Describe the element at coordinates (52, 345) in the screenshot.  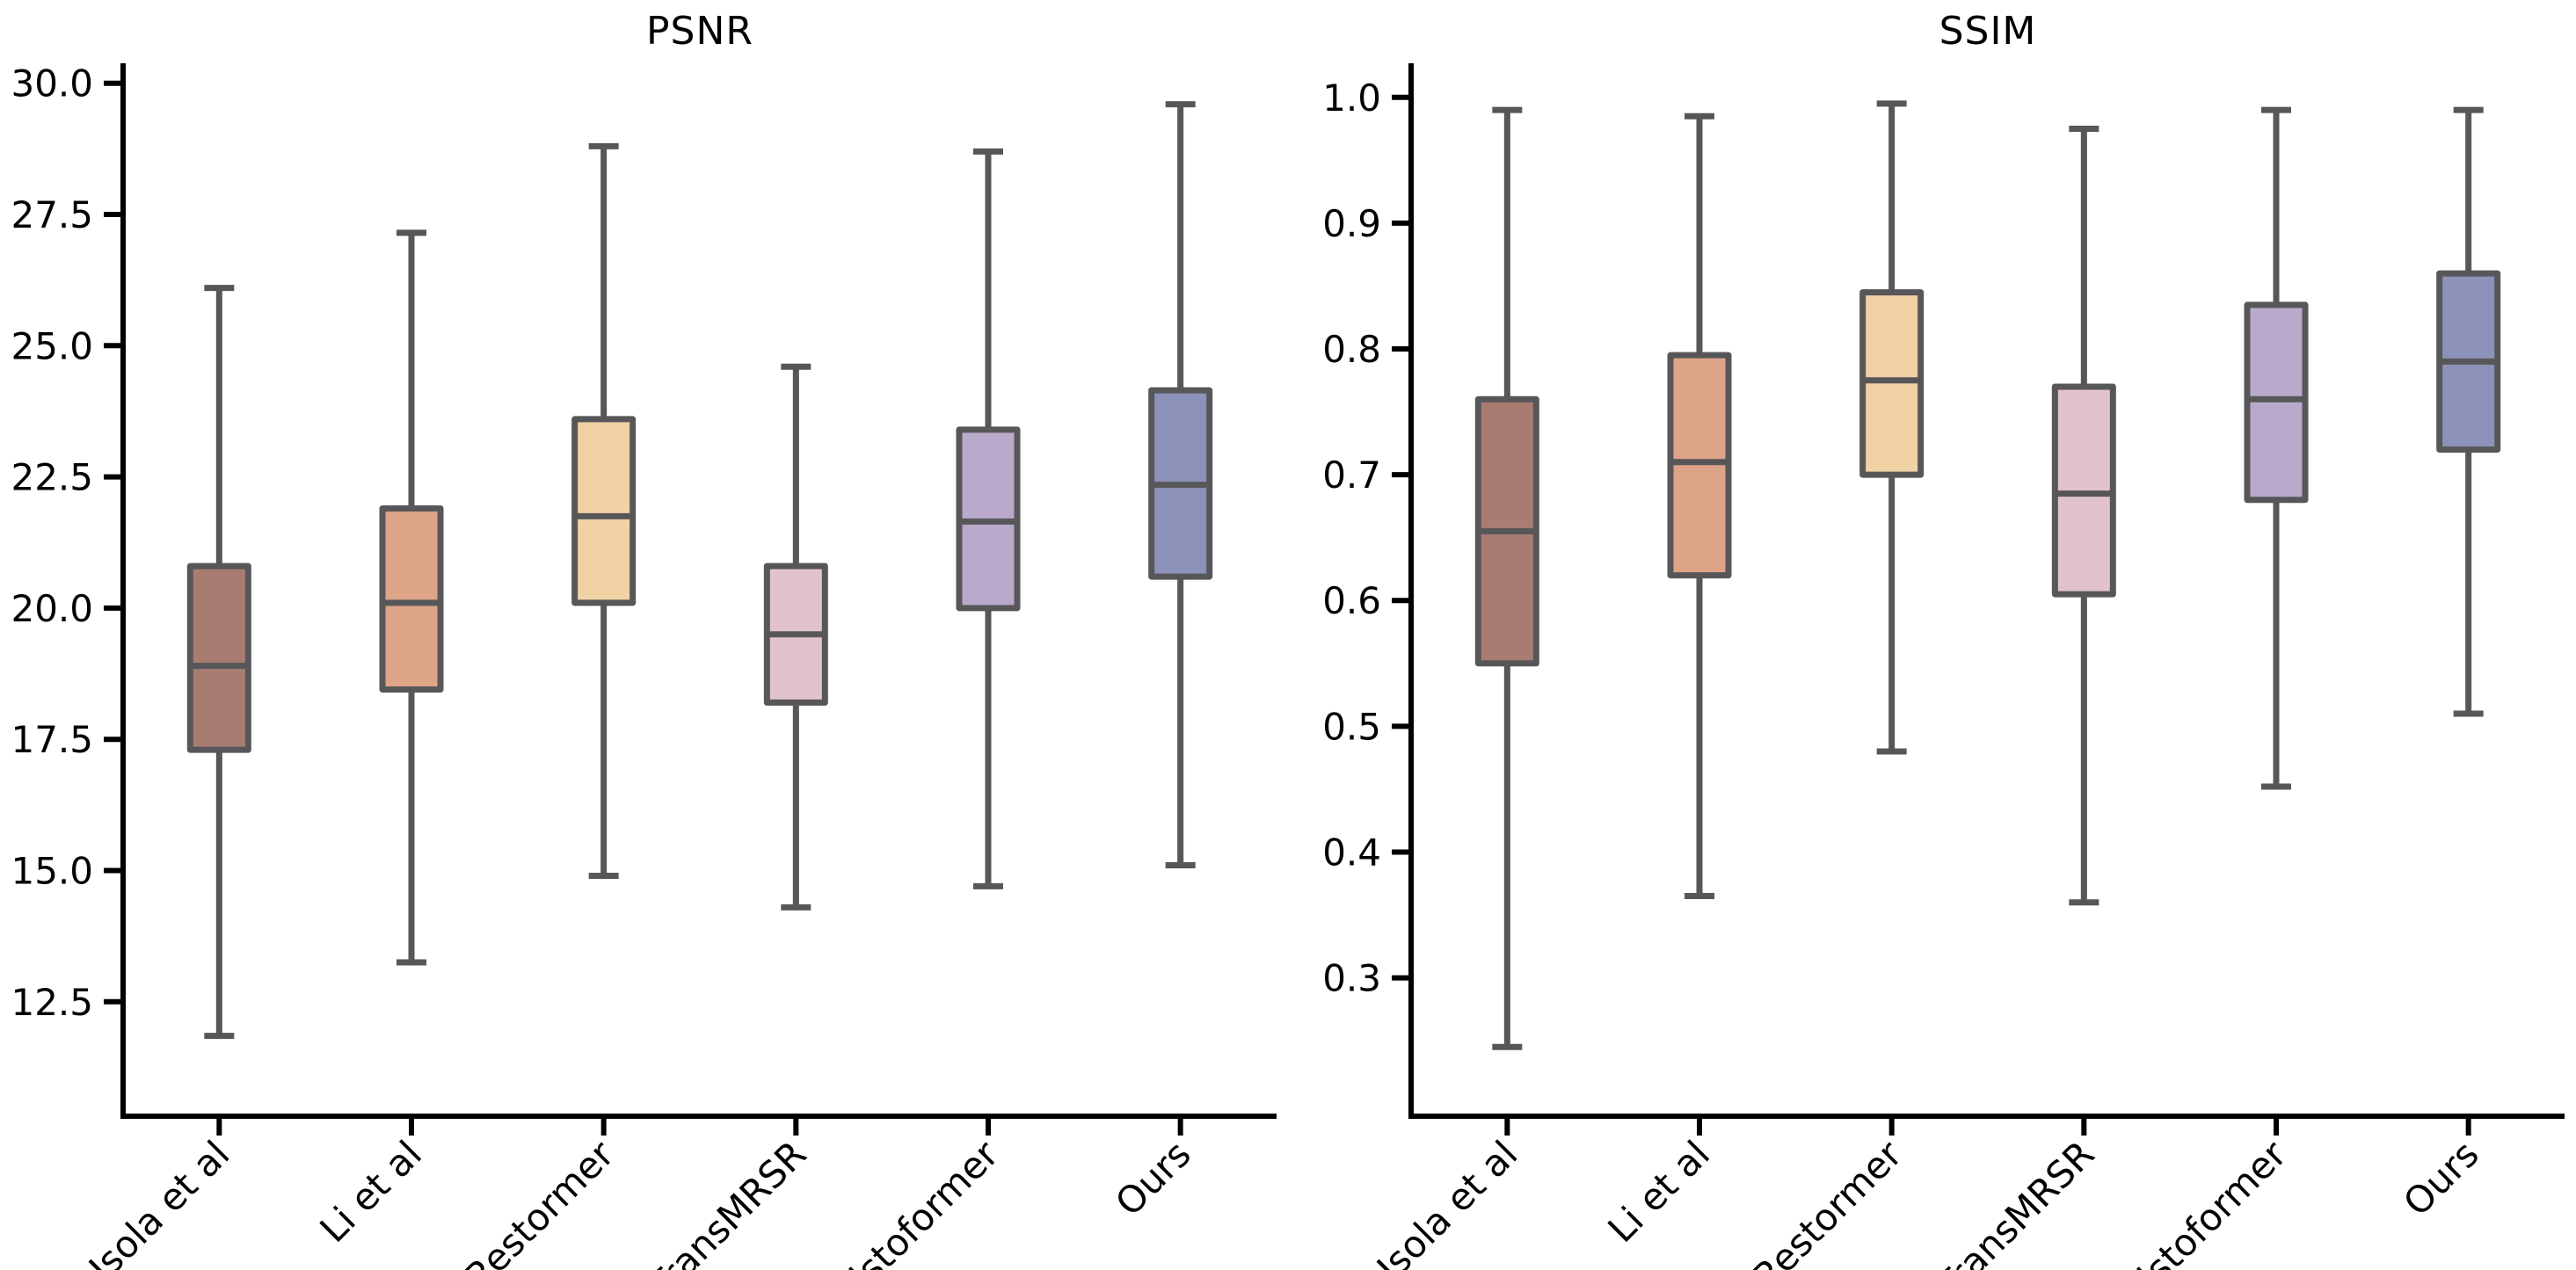
I see `y-tick-label: 25.0` at that location.